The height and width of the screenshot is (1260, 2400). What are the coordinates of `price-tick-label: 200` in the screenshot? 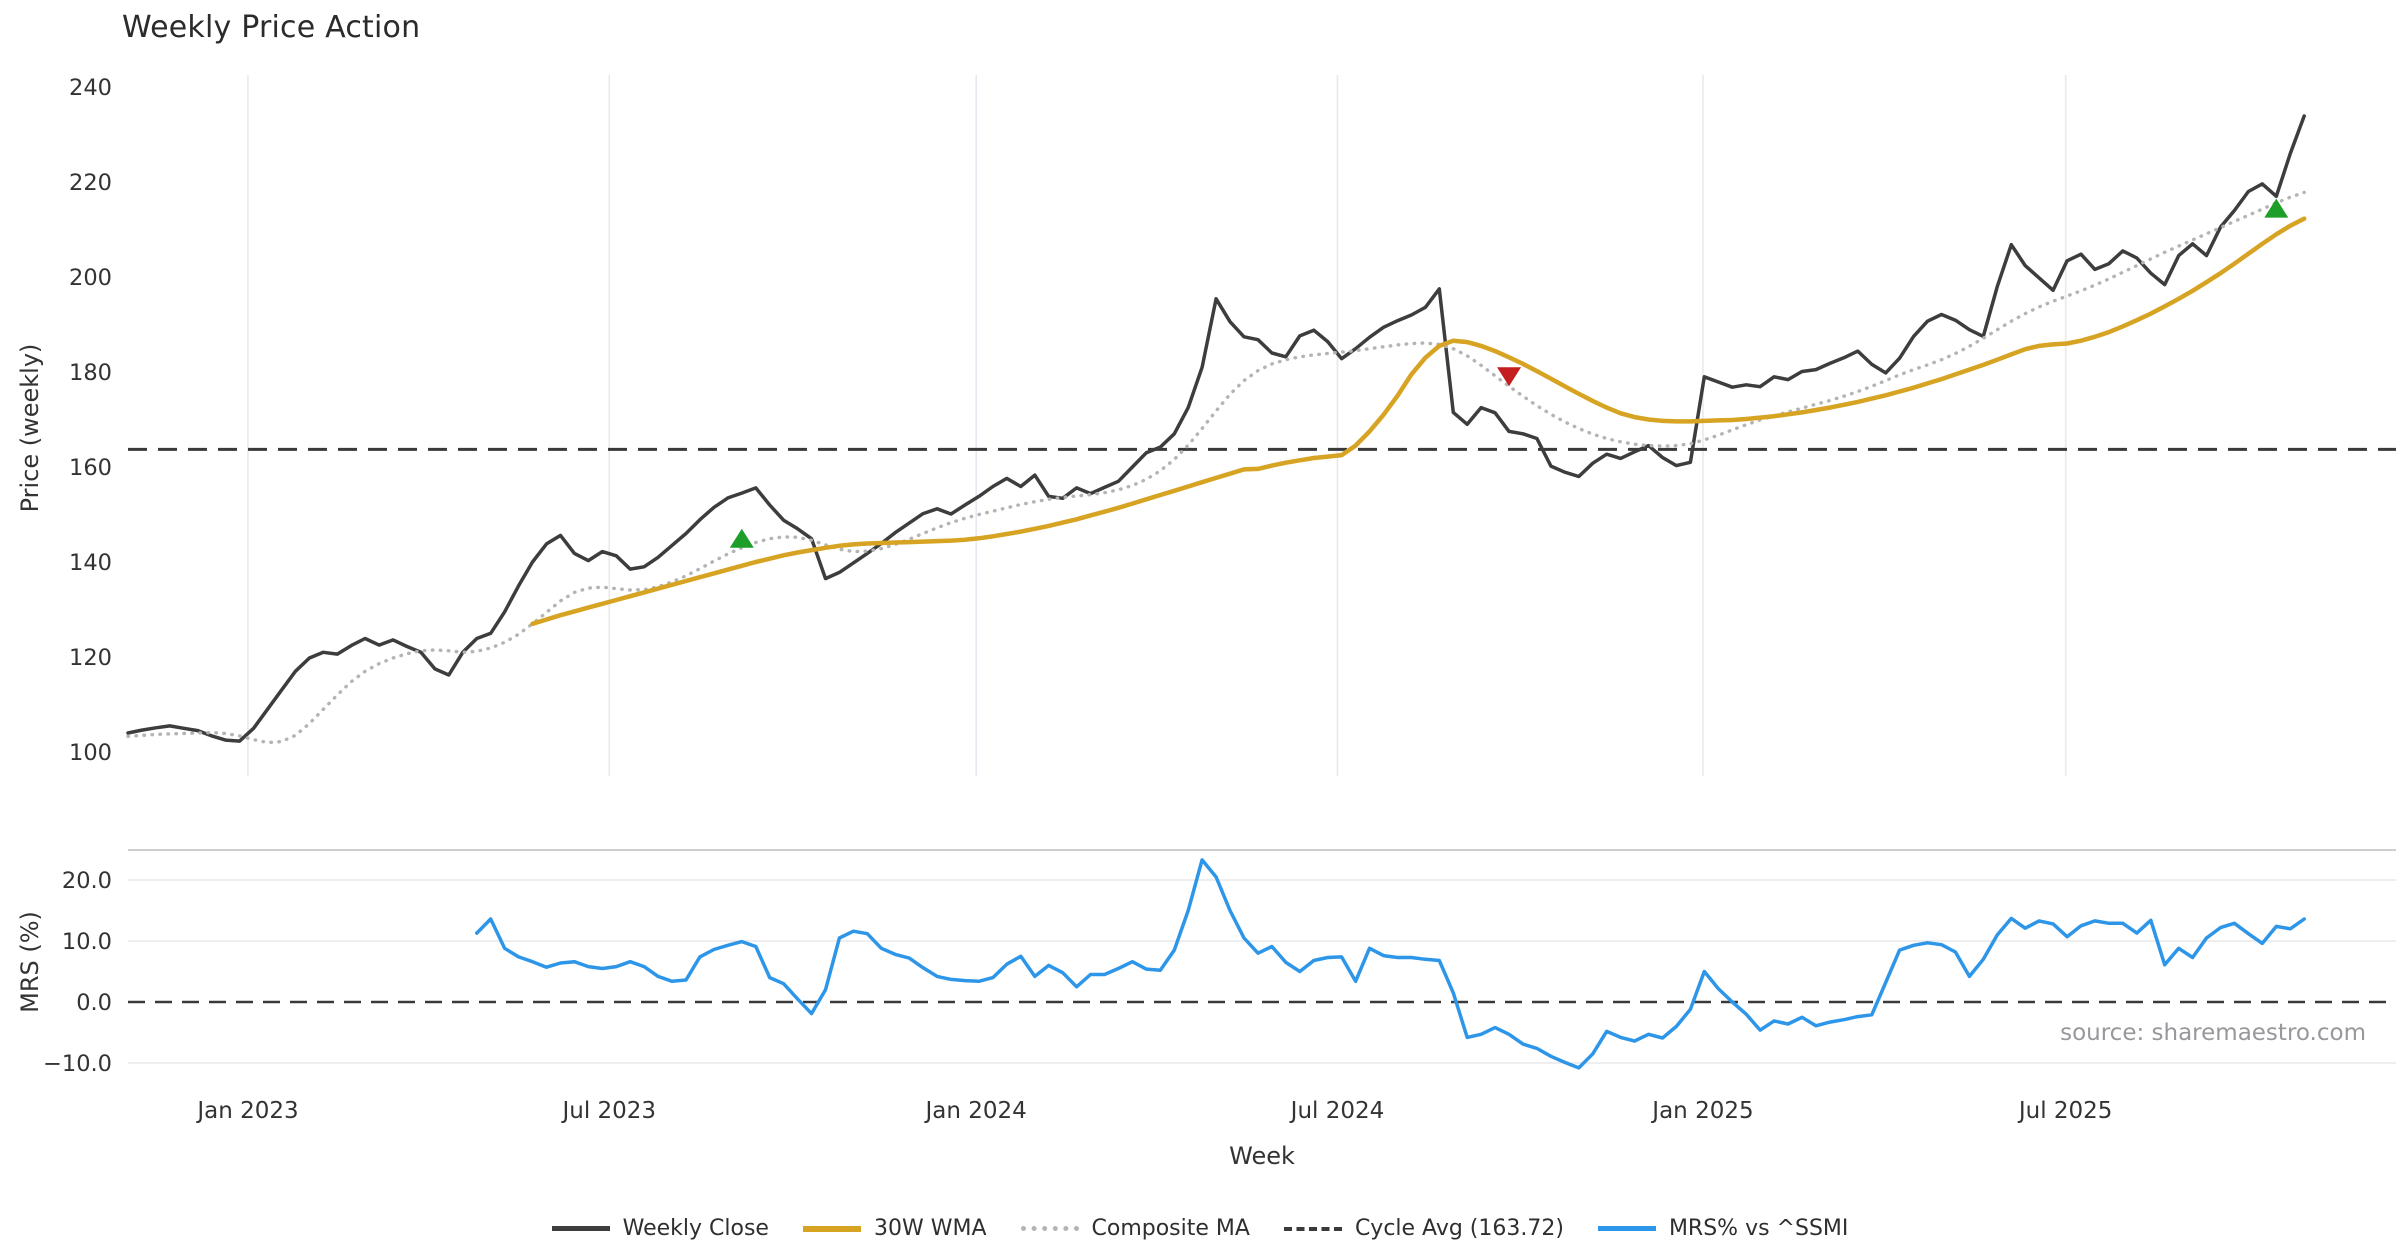 It's located at (90, 278).